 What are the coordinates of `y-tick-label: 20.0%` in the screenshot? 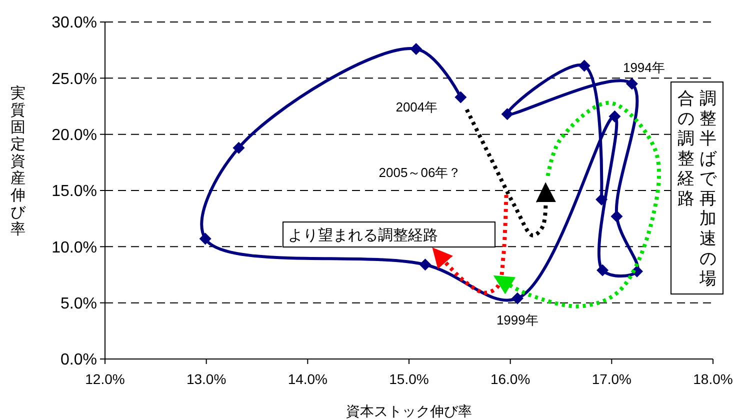 It's located at (74, 135).